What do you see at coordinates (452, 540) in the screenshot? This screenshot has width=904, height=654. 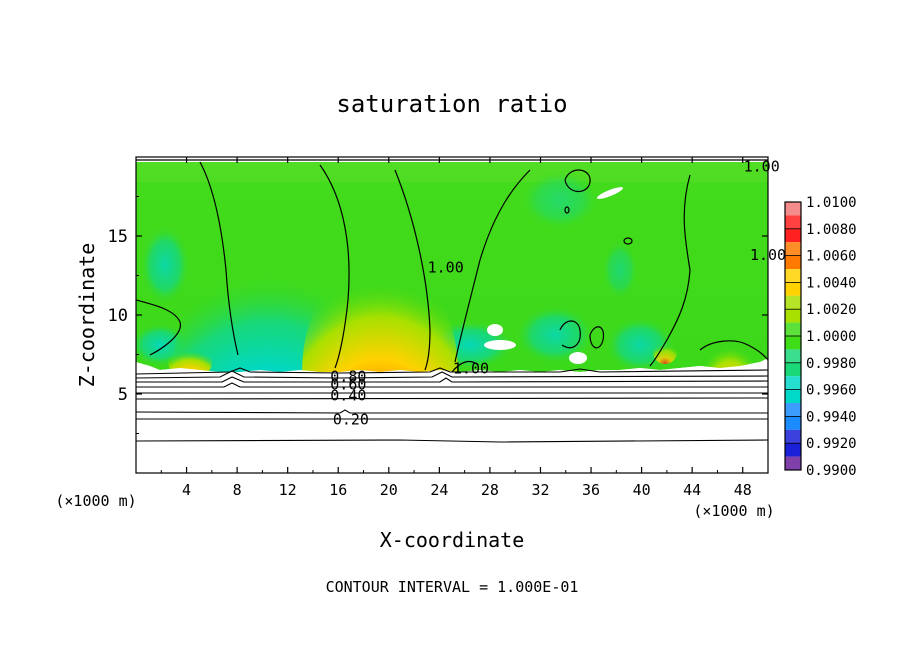 I see `x-axis-label: X-coordinate` at bounding box center [452, 540].